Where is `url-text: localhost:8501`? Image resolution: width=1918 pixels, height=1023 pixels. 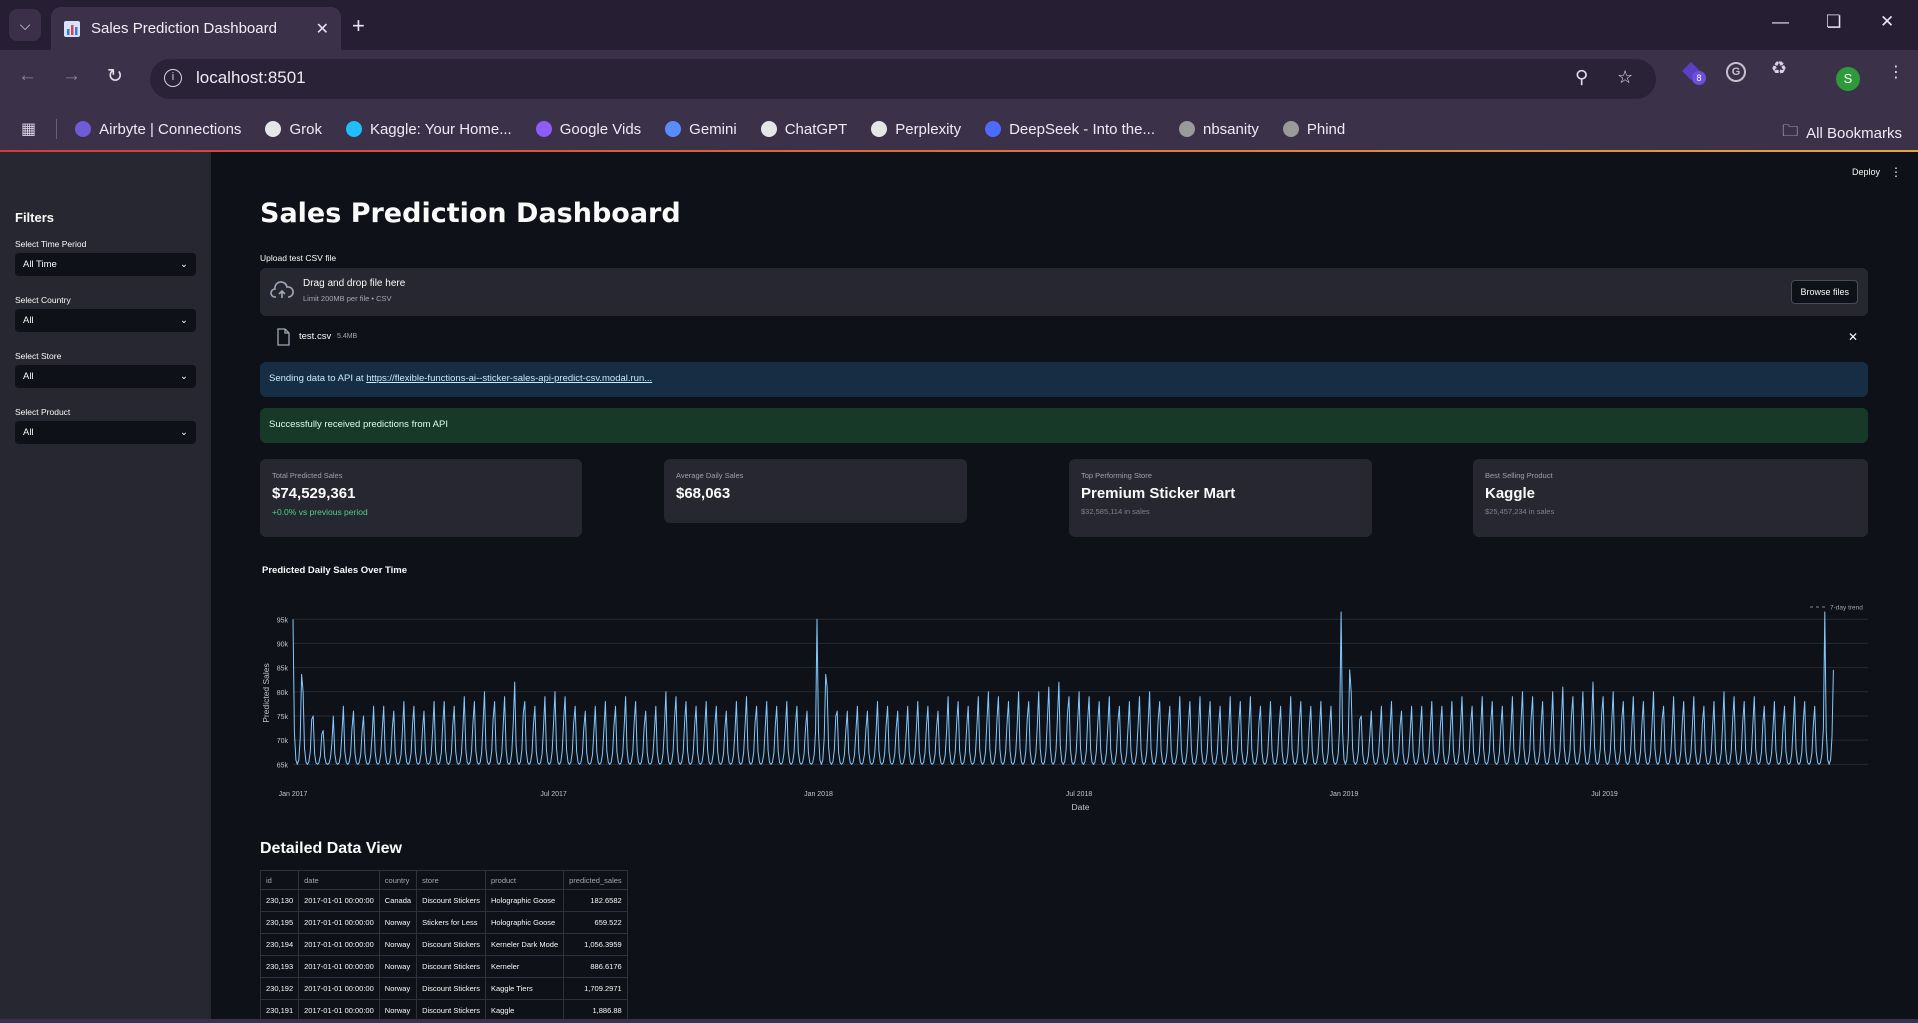
url-text: localhost:8501 is located at coordinates (251, 77).